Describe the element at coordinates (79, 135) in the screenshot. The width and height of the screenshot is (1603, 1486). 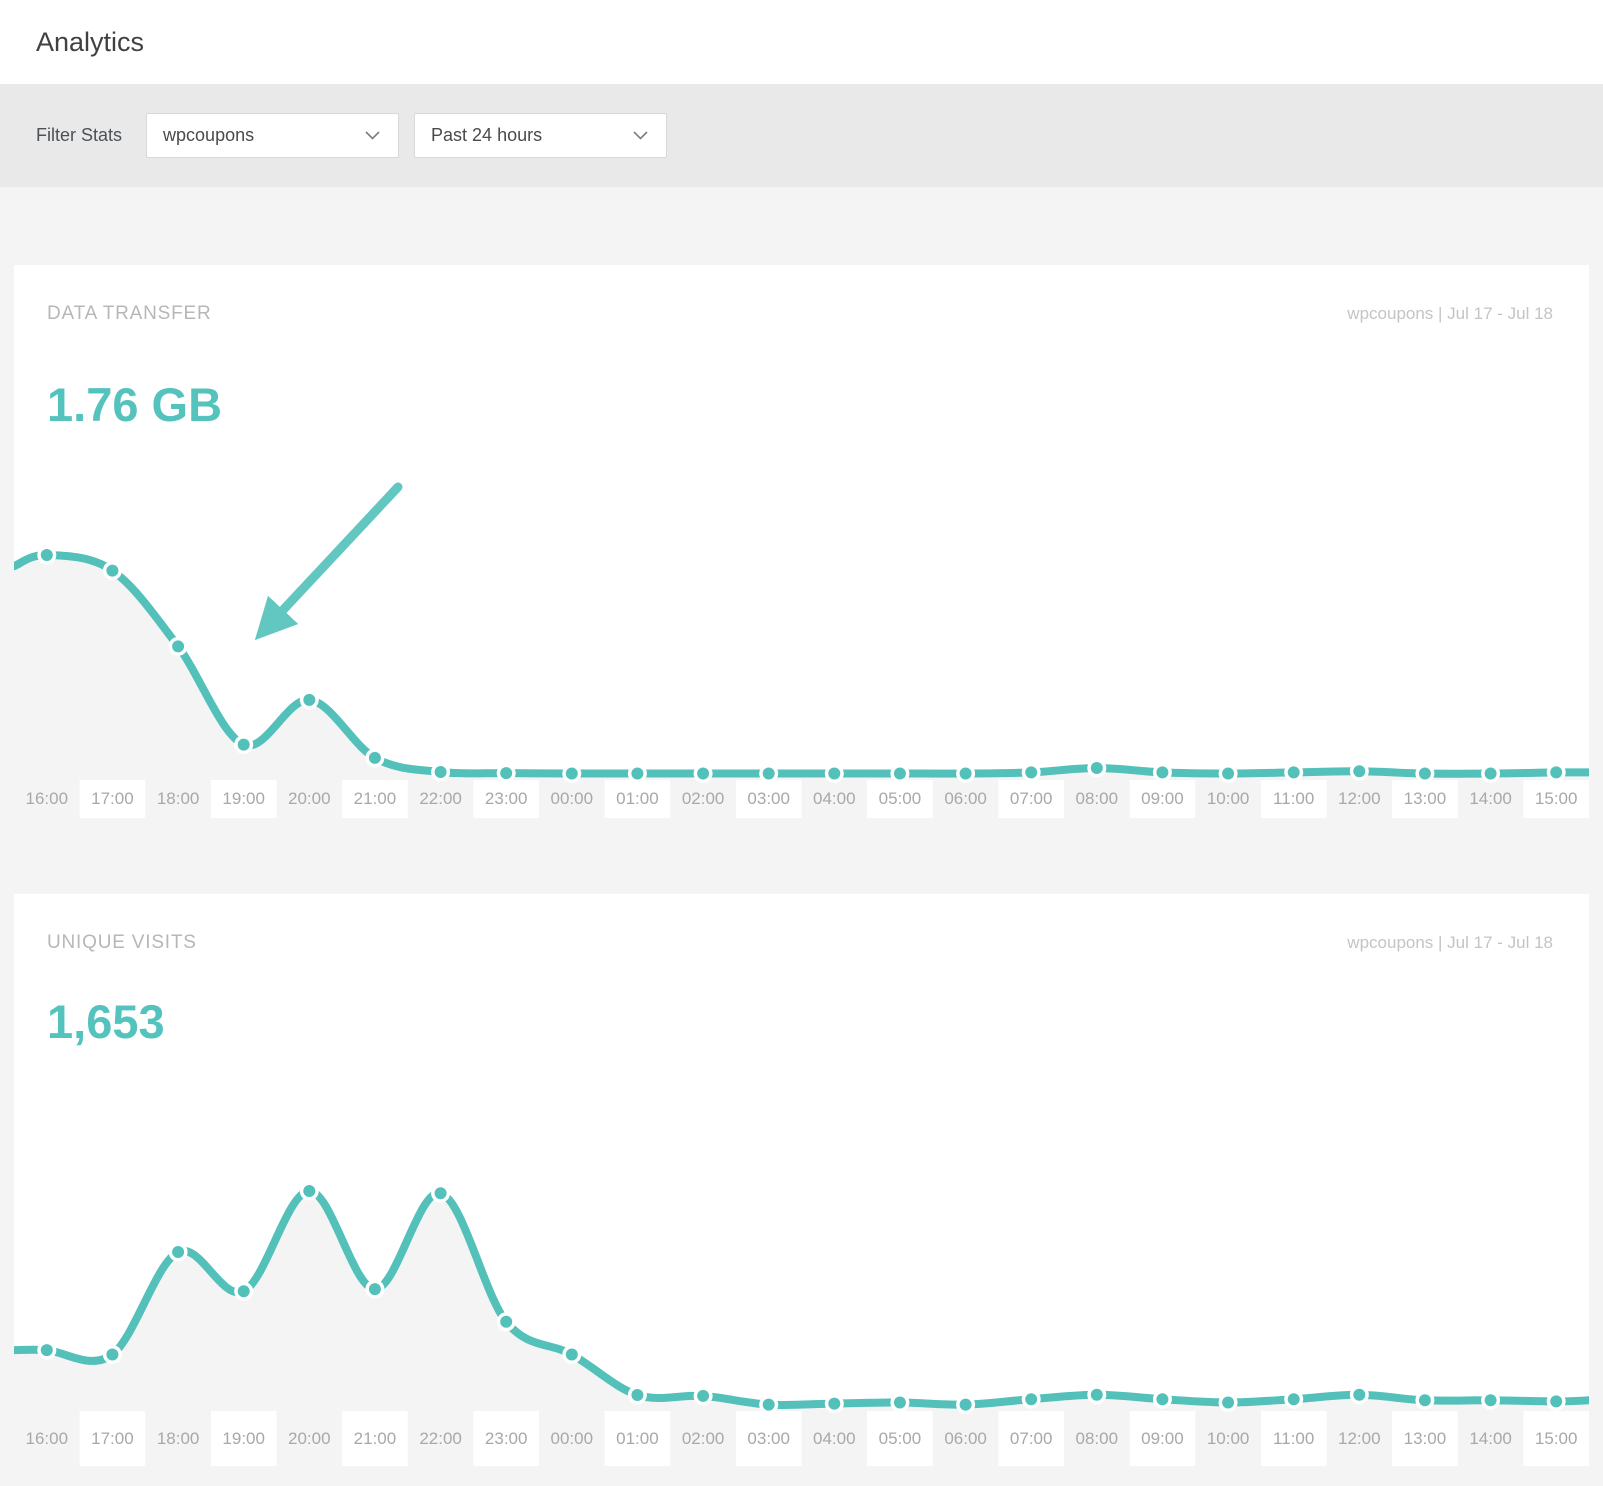
I see `filter-stats-label: Filter Stats` at that location.